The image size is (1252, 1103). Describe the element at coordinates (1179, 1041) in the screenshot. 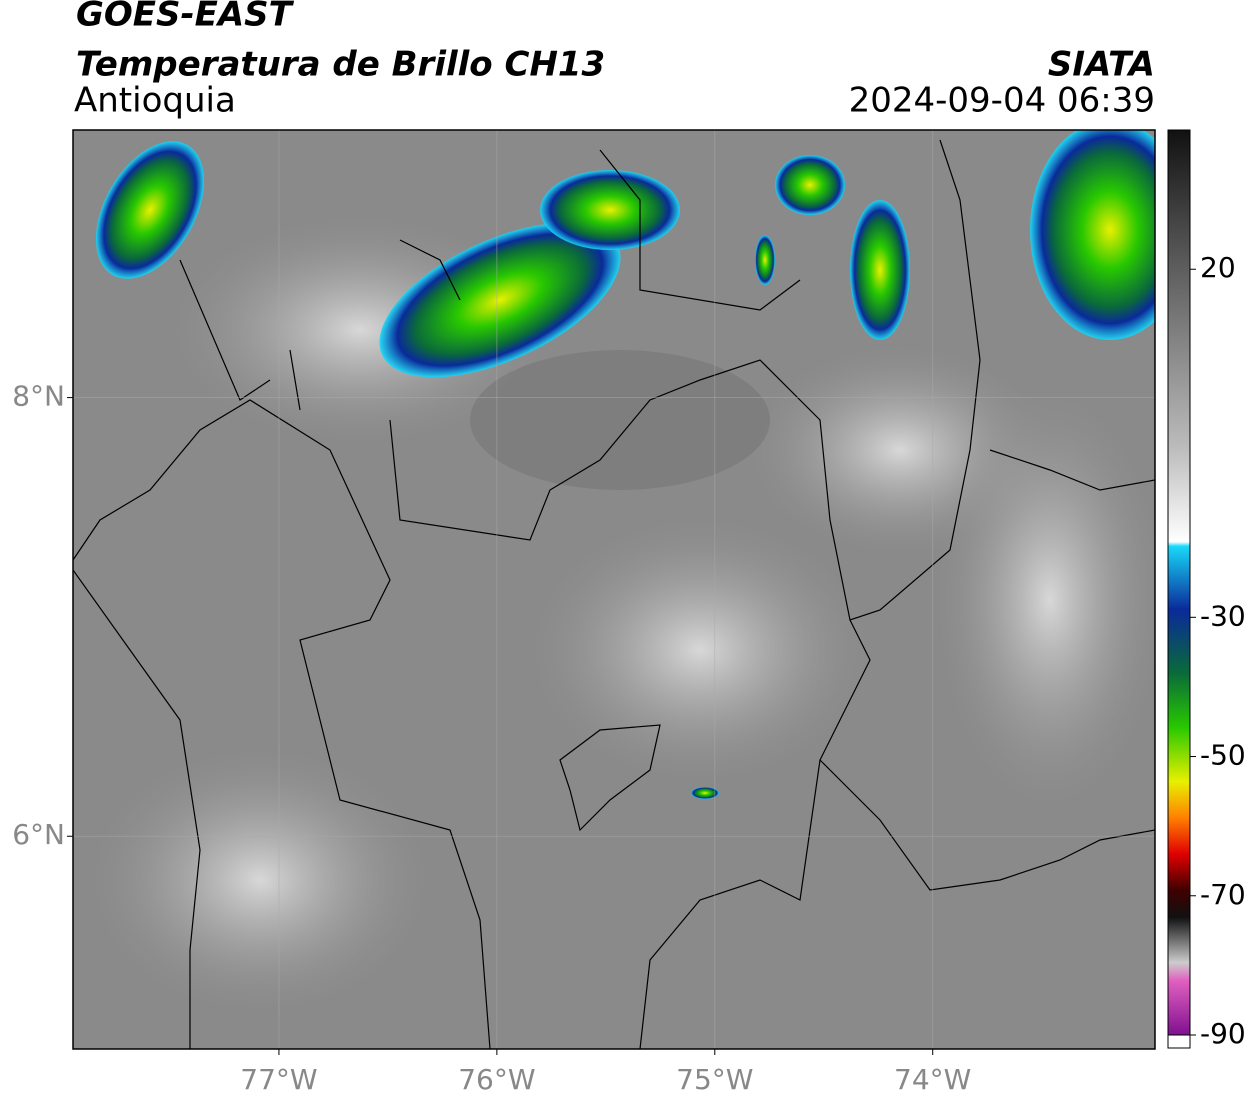

I see `colorbar-under` at that location.